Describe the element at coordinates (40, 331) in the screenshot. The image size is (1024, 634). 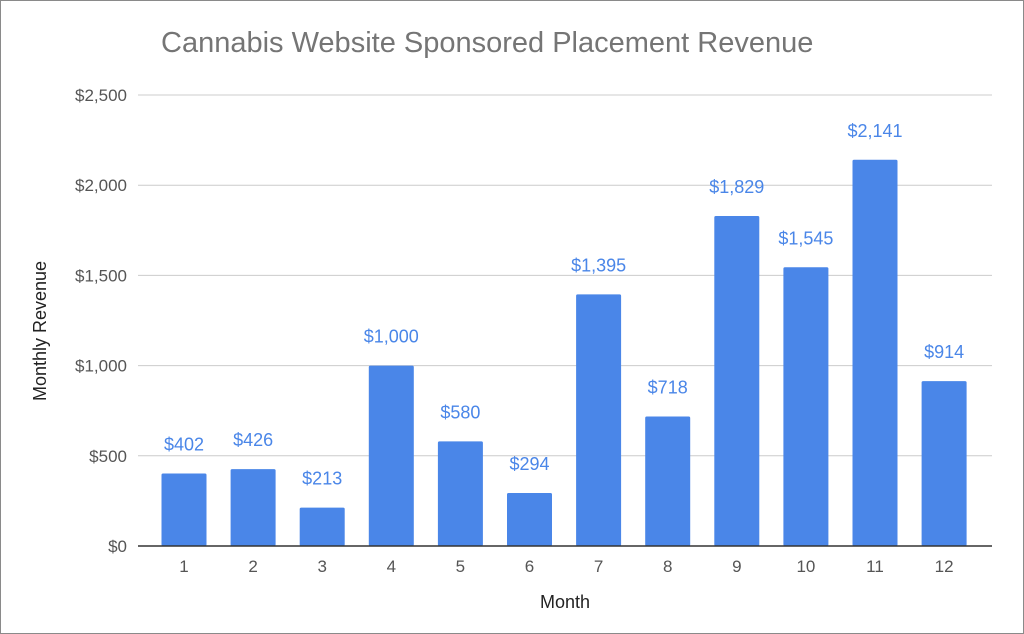
I see `y-axis-title: Monthly Revenue` at that location.